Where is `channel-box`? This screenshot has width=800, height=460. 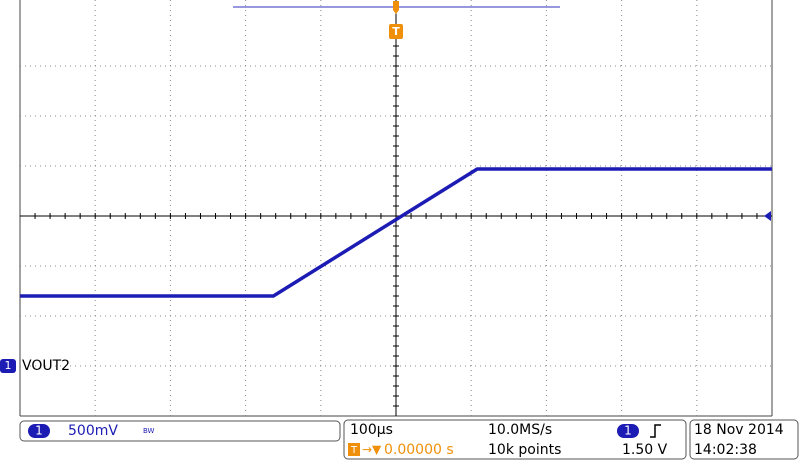
channel-box is located at coordinates (180, 431).